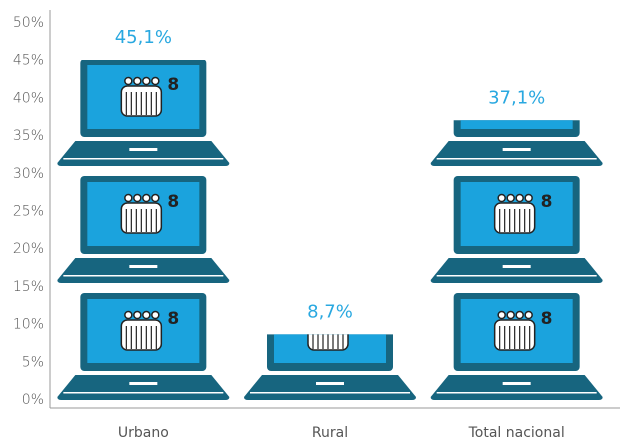  What do you see at coordinates (28, 287) in the screenshot?
I see `y-tick-label: 15%` at bounding box center [28, 287].